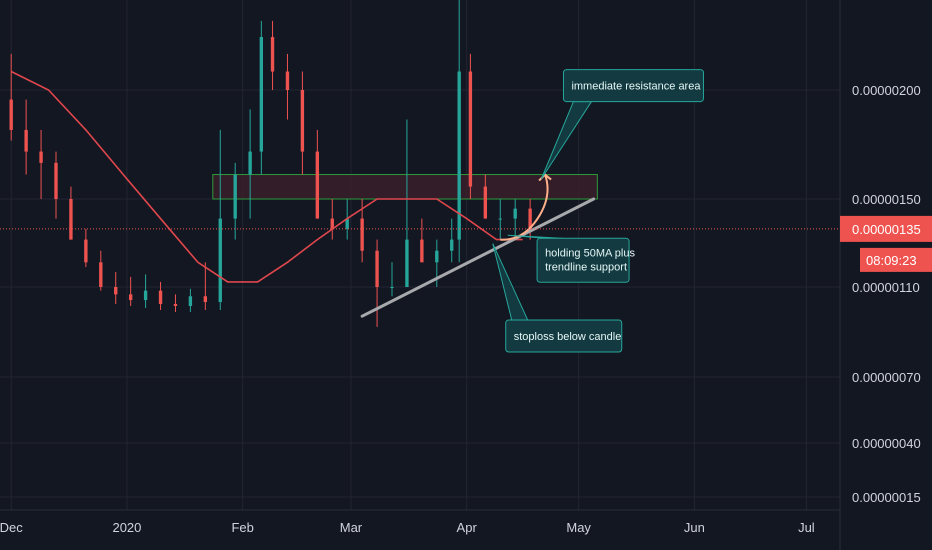  What do you see at coordinates (126, 527) in the screenshot?
I see `x-tick-label: 2020` at bounding box center [126, 527].